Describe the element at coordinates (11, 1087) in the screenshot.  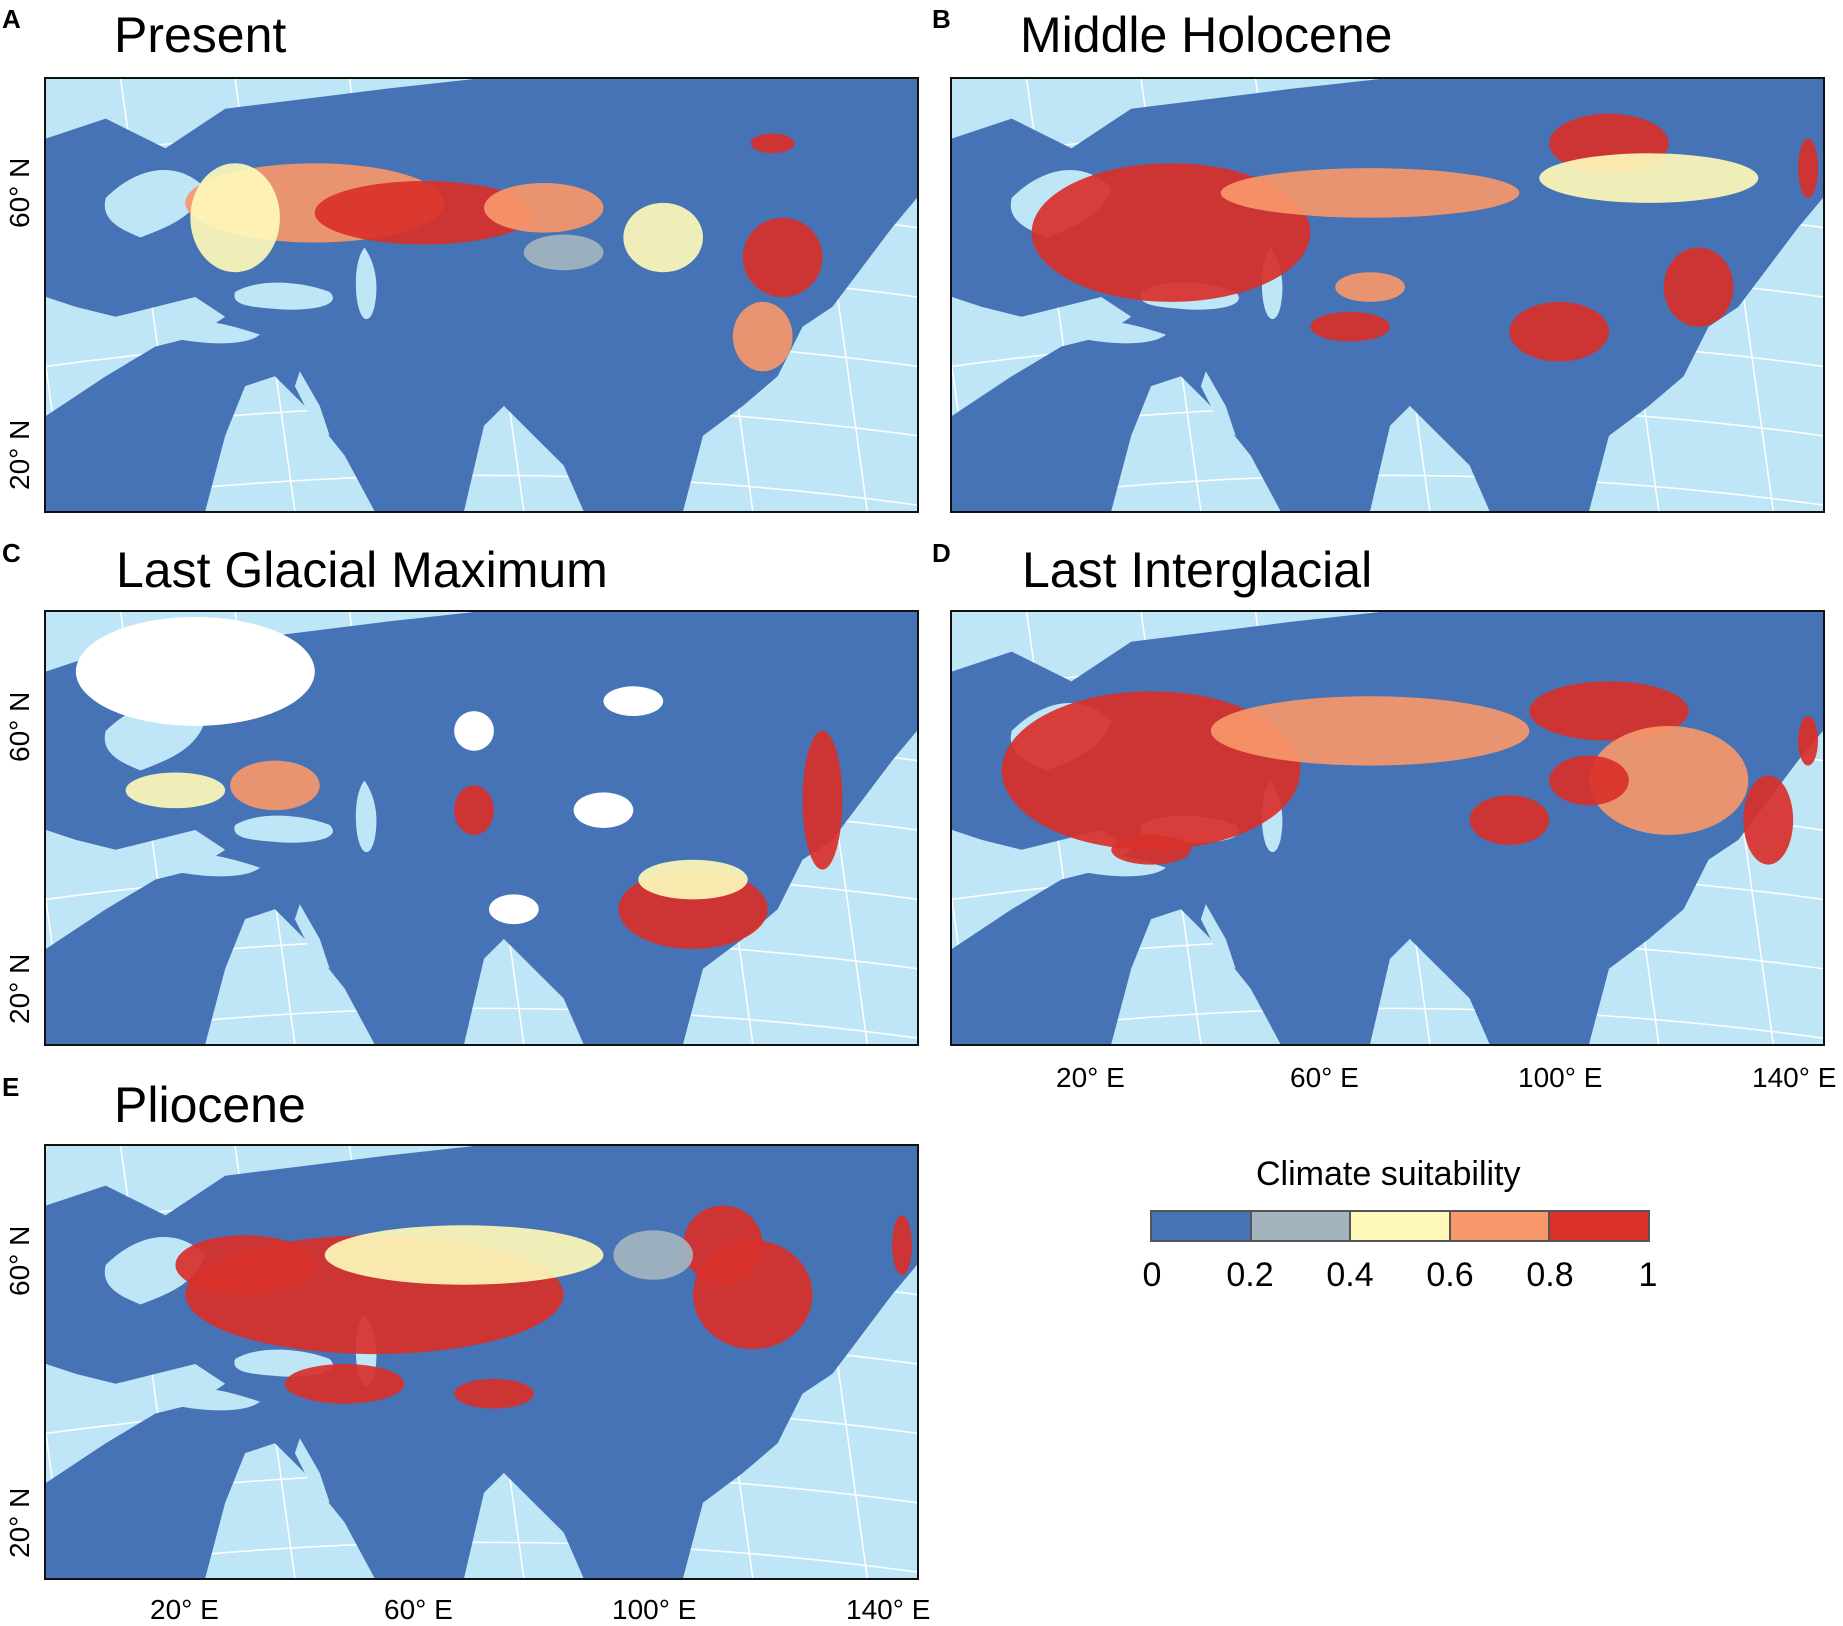
I see `panel-letter: E` at that location.